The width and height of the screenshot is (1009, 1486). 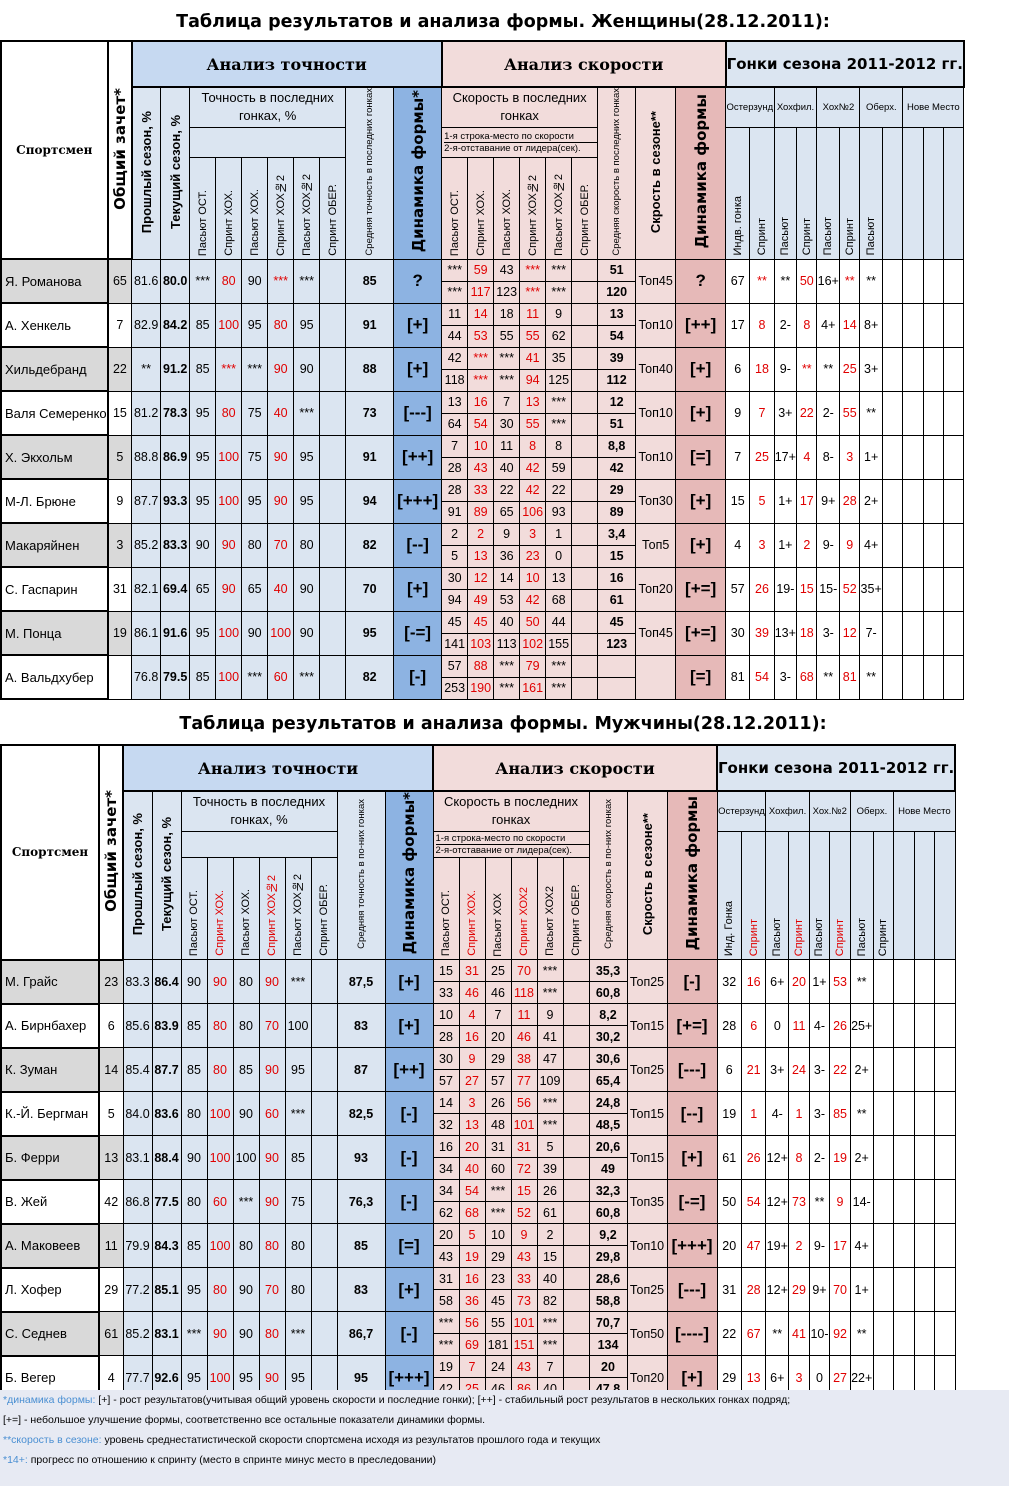 What do you see at coordinates (446, 1147) in the screenshot?
I see `speed-place: 16` at bounding box center [446, 1147].